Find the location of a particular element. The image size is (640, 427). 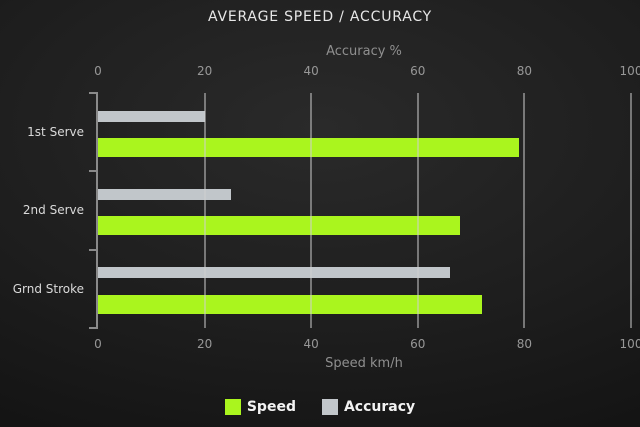

chart-title: AVERAGE SPEED / ACCURACY is located at coordinates (320, 17).